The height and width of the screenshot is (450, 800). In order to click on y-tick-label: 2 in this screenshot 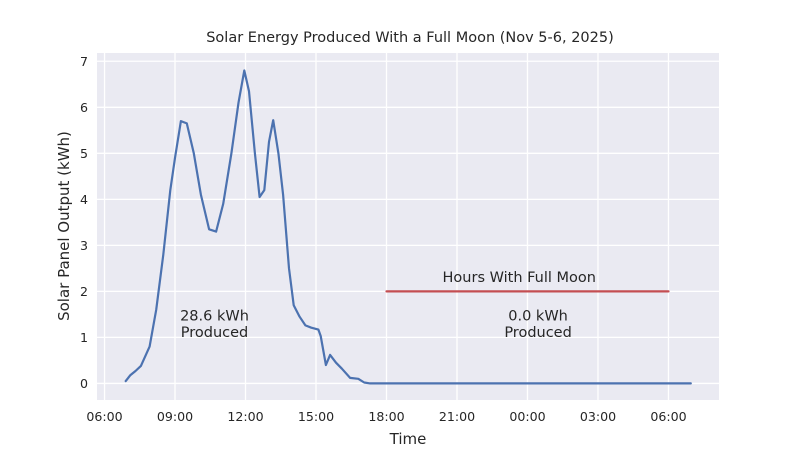, I will do `click(84, 291)`.